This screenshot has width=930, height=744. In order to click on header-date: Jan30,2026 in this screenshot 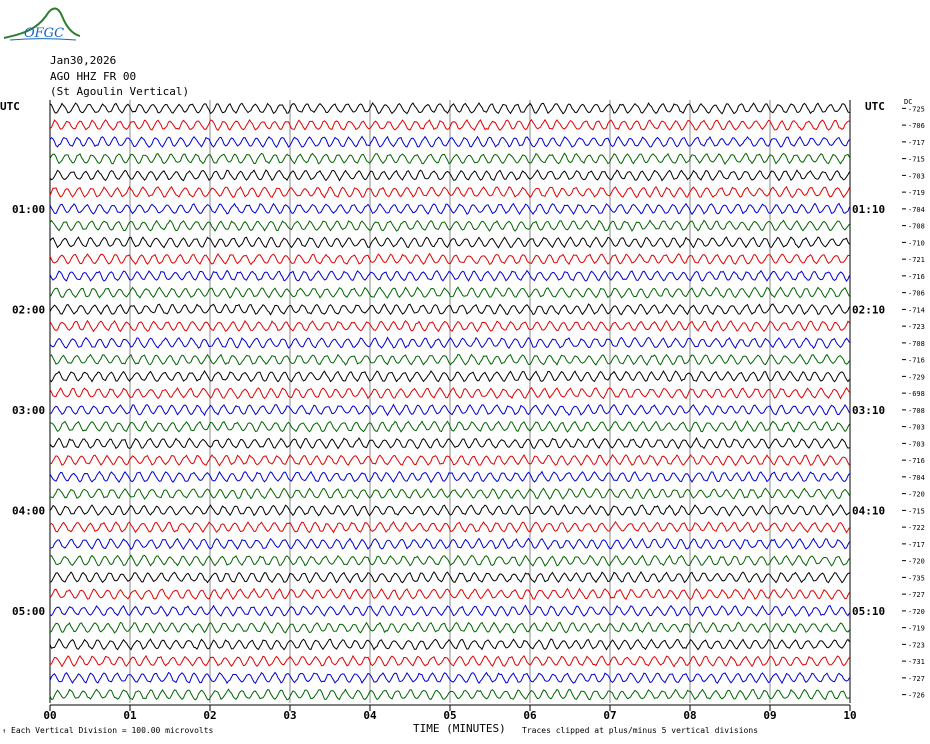, I will do `click(83, 60)`.